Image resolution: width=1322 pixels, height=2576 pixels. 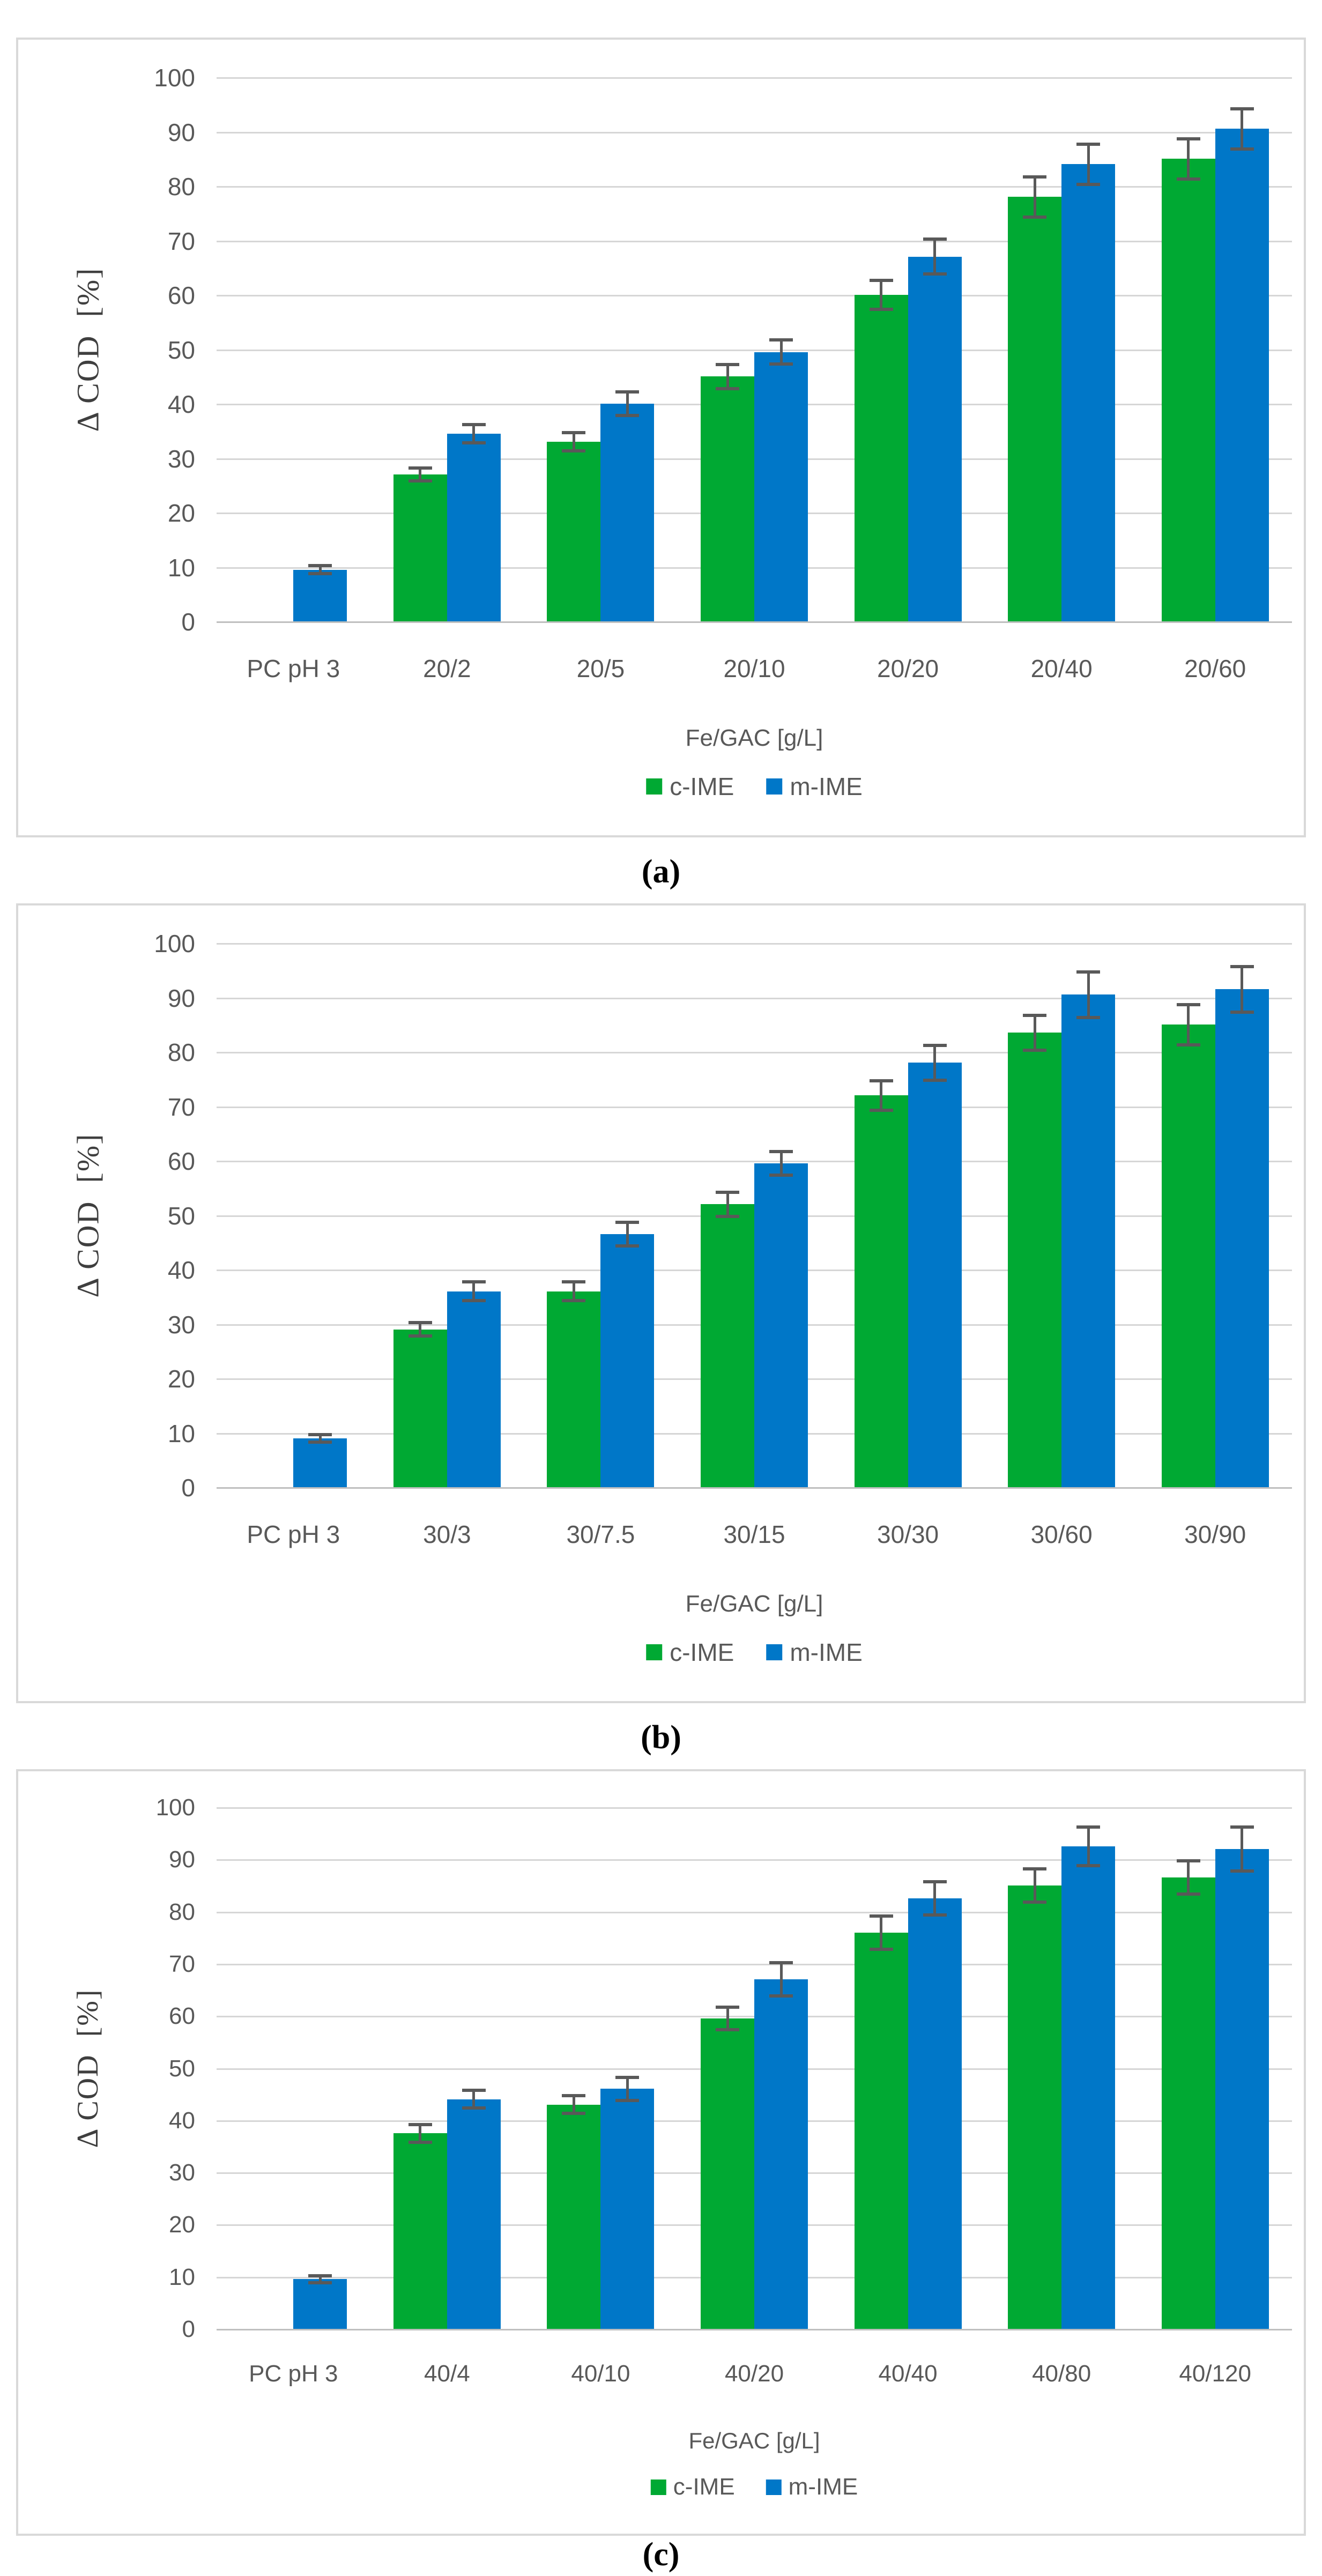 I want to click on y-tick-label: 20, so click(x=182, y=2225).